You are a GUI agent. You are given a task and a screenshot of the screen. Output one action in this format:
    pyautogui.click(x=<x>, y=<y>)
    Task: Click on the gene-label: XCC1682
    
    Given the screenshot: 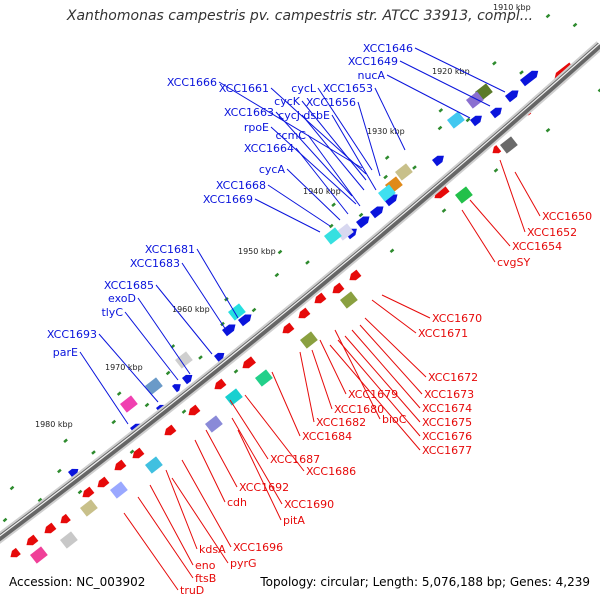 What is the action you would take?
    pyautogui.click(x=341, y=422)
    